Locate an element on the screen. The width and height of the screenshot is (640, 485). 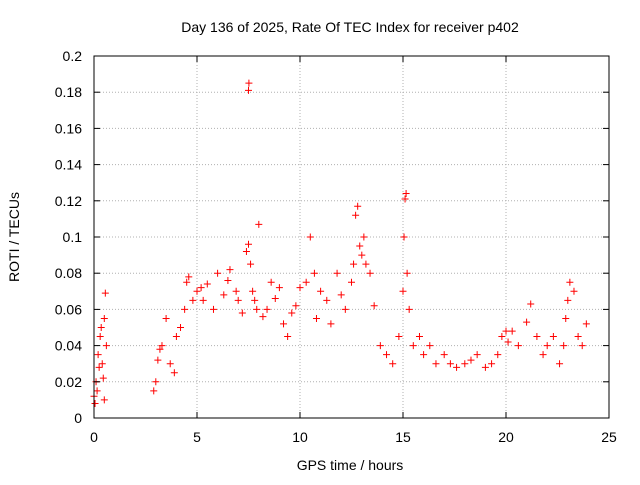
x-tick-label: 15 is located at coordinates (403, 437).